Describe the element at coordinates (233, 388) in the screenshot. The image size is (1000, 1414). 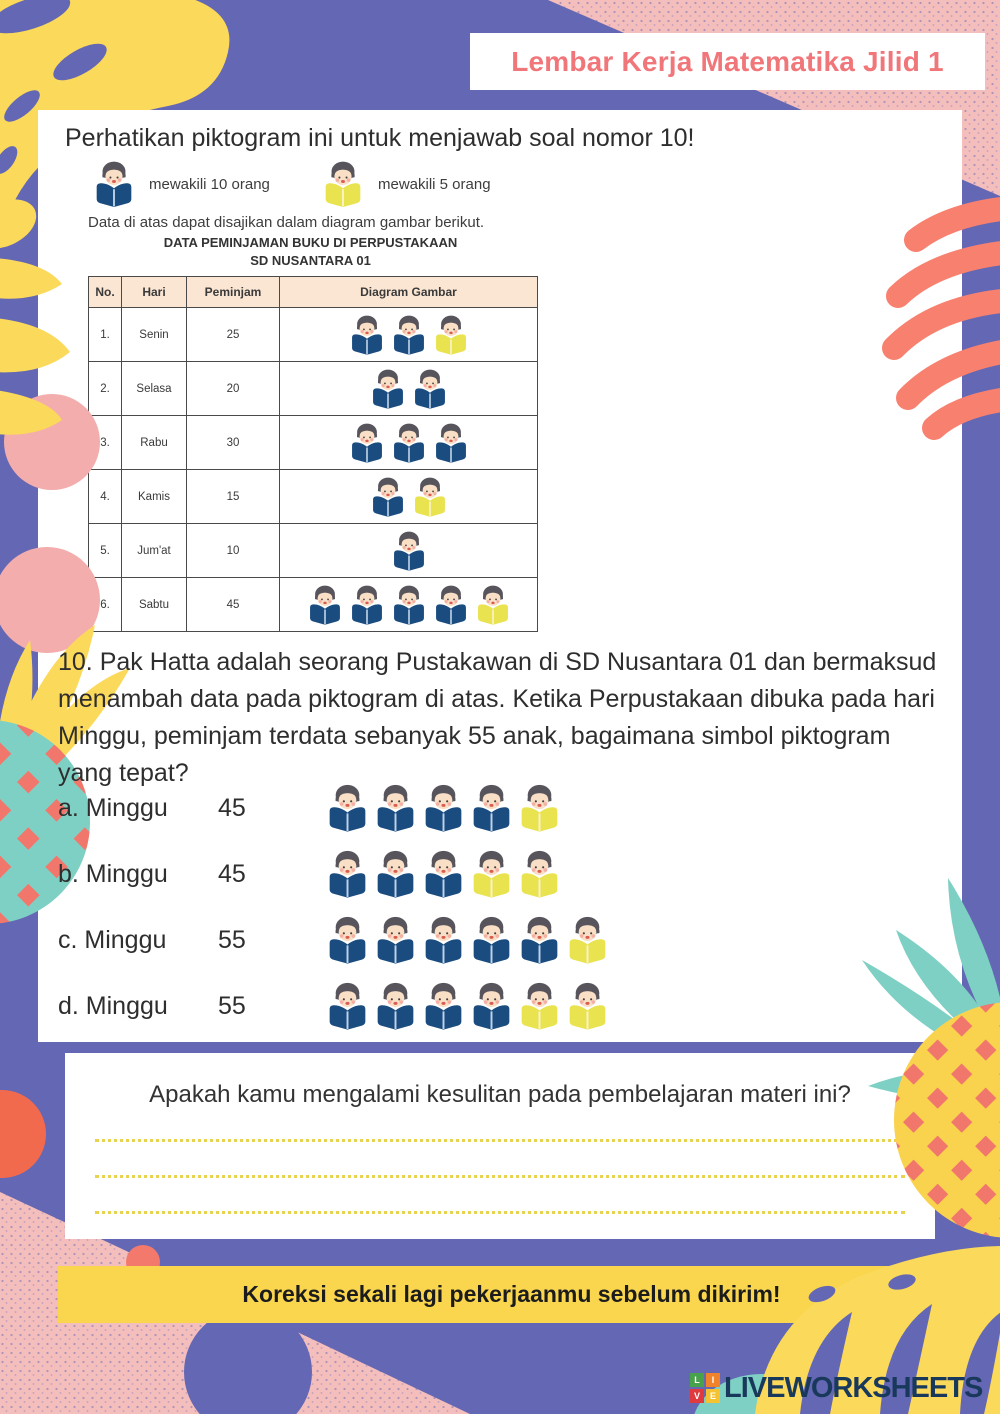
I see `cell-peminjam: 20` at that location.